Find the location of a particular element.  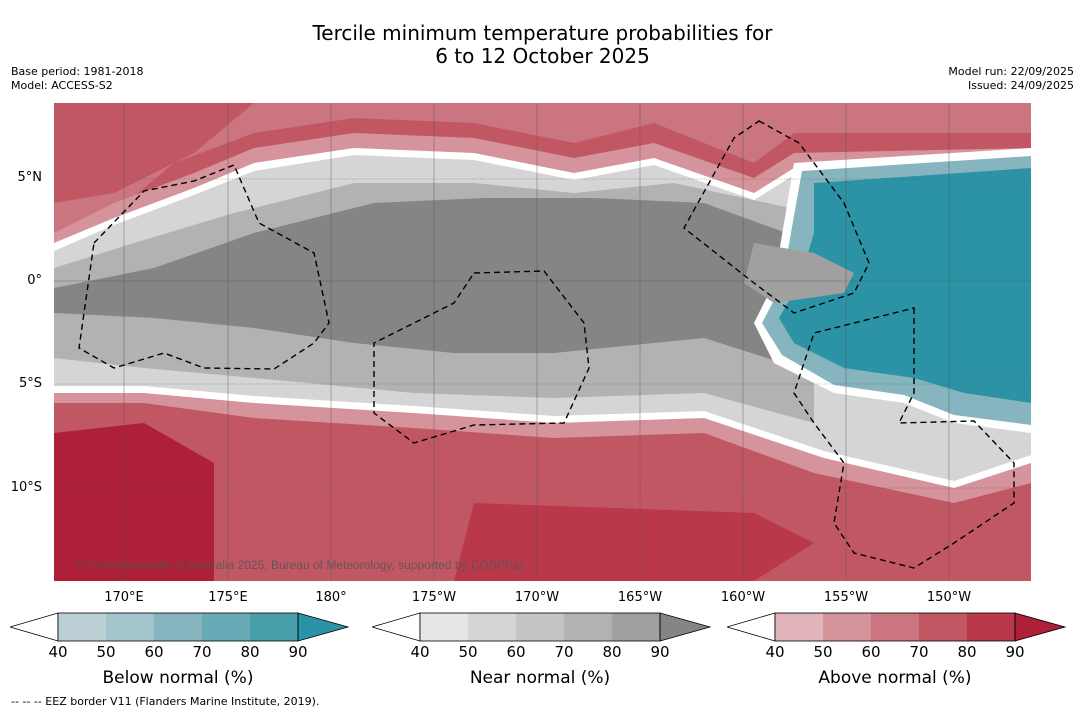

eez-border-south-east is located at coordinates (904, 438).